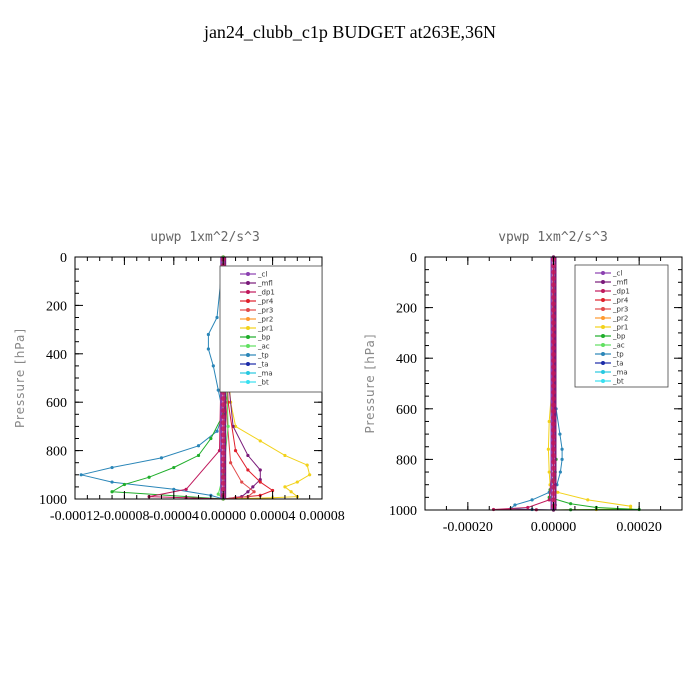 The height and width of the screenshot is (700, 700). Describe the element at coordinates (265, 284) in the screenshot. I see `legend-label: _mfl` at that location.